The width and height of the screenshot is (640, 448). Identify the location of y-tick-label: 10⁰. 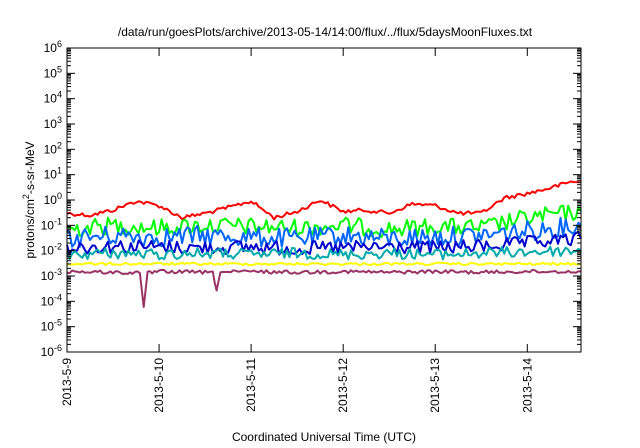
(53, 199).